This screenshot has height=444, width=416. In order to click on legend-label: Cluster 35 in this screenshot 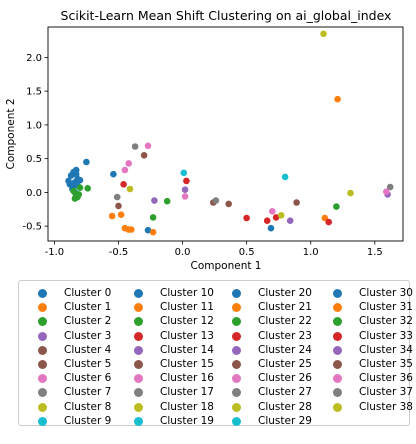, I will do `click(386, 364)`.